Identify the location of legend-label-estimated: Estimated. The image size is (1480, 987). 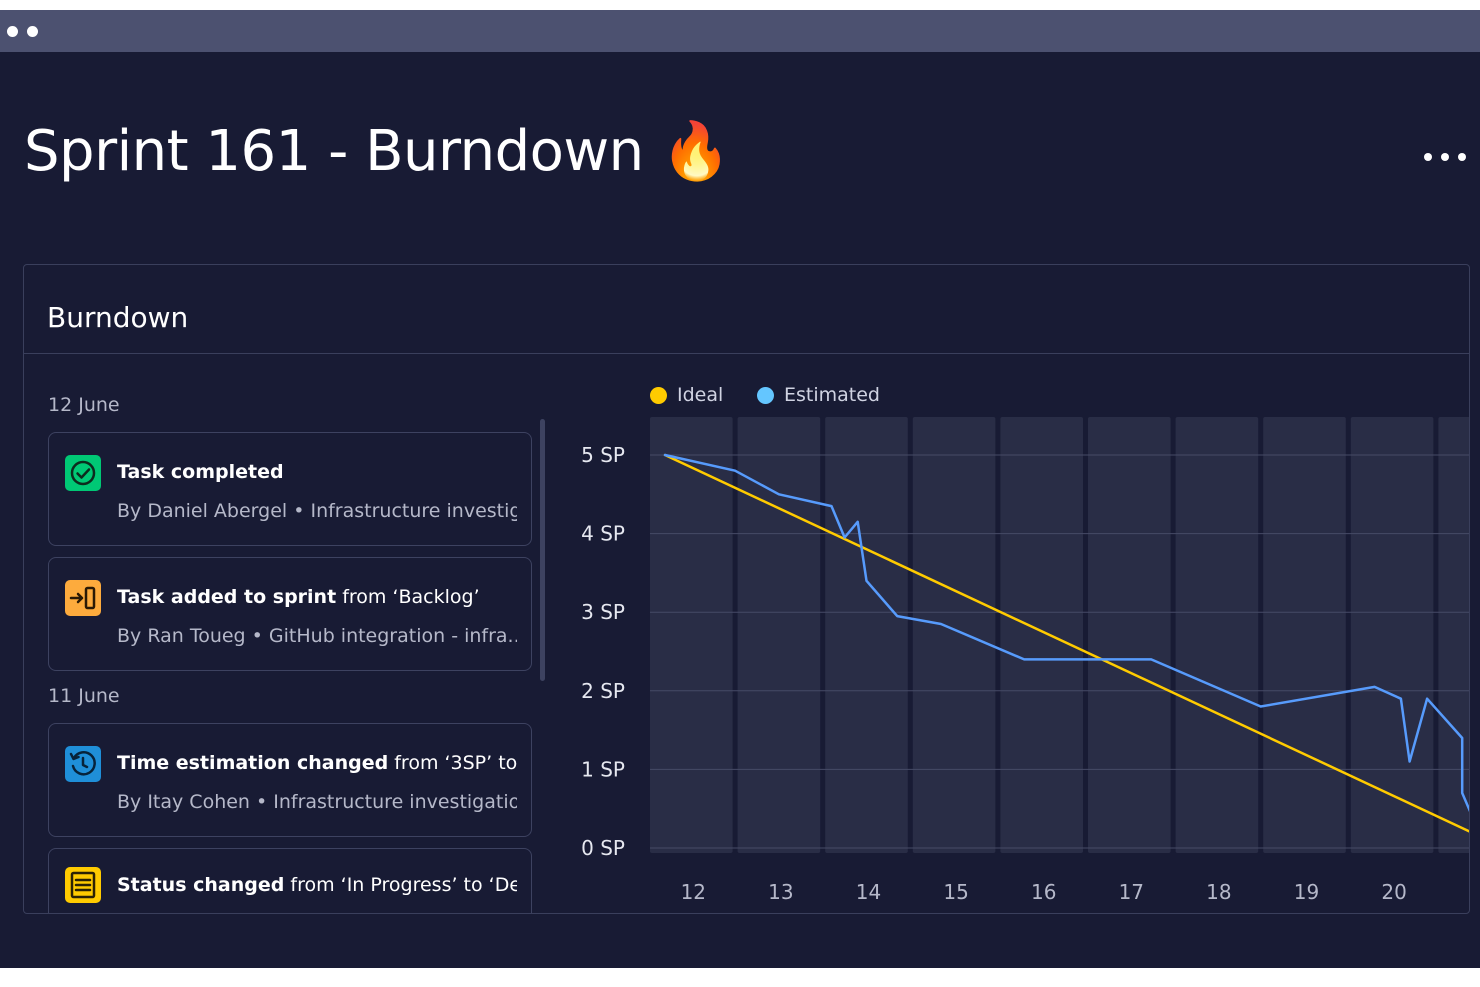
(832, 395).